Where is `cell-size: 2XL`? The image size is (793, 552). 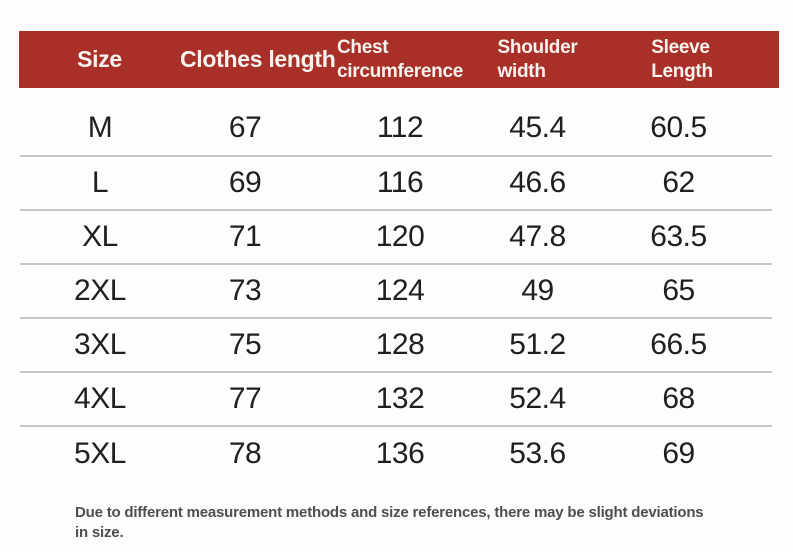 cell-size: 2XL is located at coordinates (100, 290).